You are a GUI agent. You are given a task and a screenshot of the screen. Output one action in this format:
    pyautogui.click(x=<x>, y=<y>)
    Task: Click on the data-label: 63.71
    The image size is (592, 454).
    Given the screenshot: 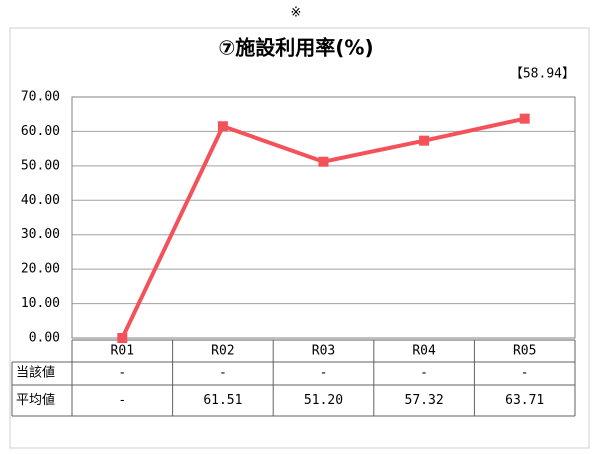 What is the action you would take?
    pyautogui.click(x=524, y=400)
    